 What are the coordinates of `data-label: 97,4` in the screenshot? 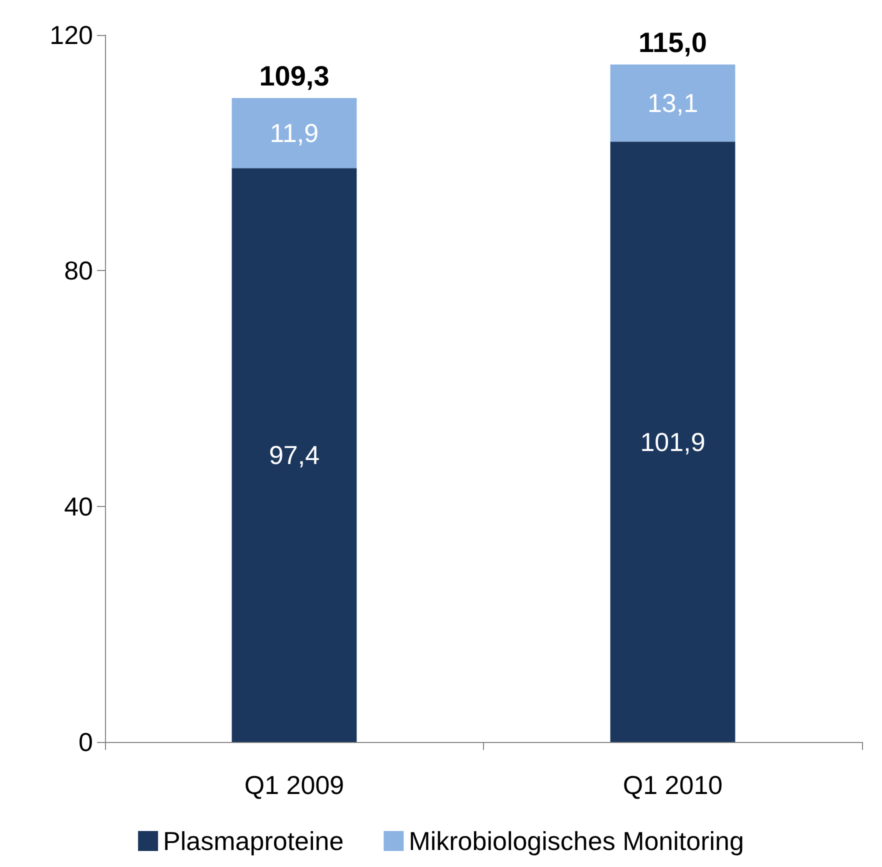 It's located at (294, 455).